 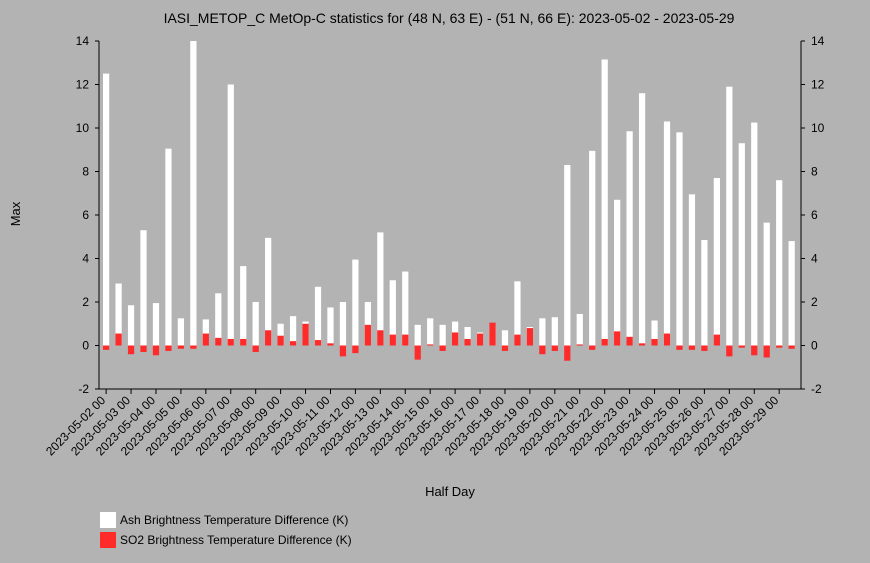 I want to click on y-tick-label-left: 2, so click(x=85, y=302).